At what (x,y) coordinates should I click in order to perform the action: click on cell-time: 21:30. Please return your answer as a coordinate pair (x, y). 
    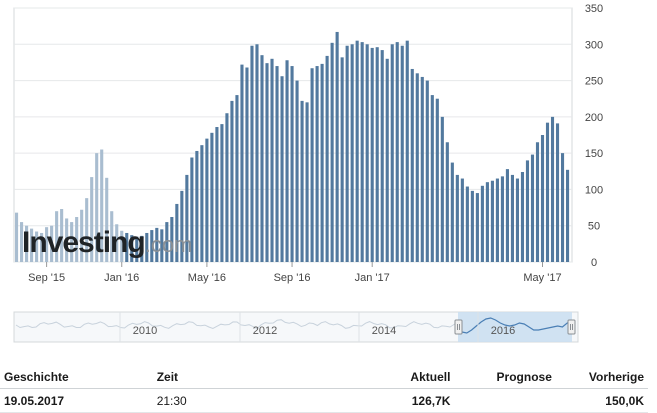
    Looking at the image, I should click on (251, 400).